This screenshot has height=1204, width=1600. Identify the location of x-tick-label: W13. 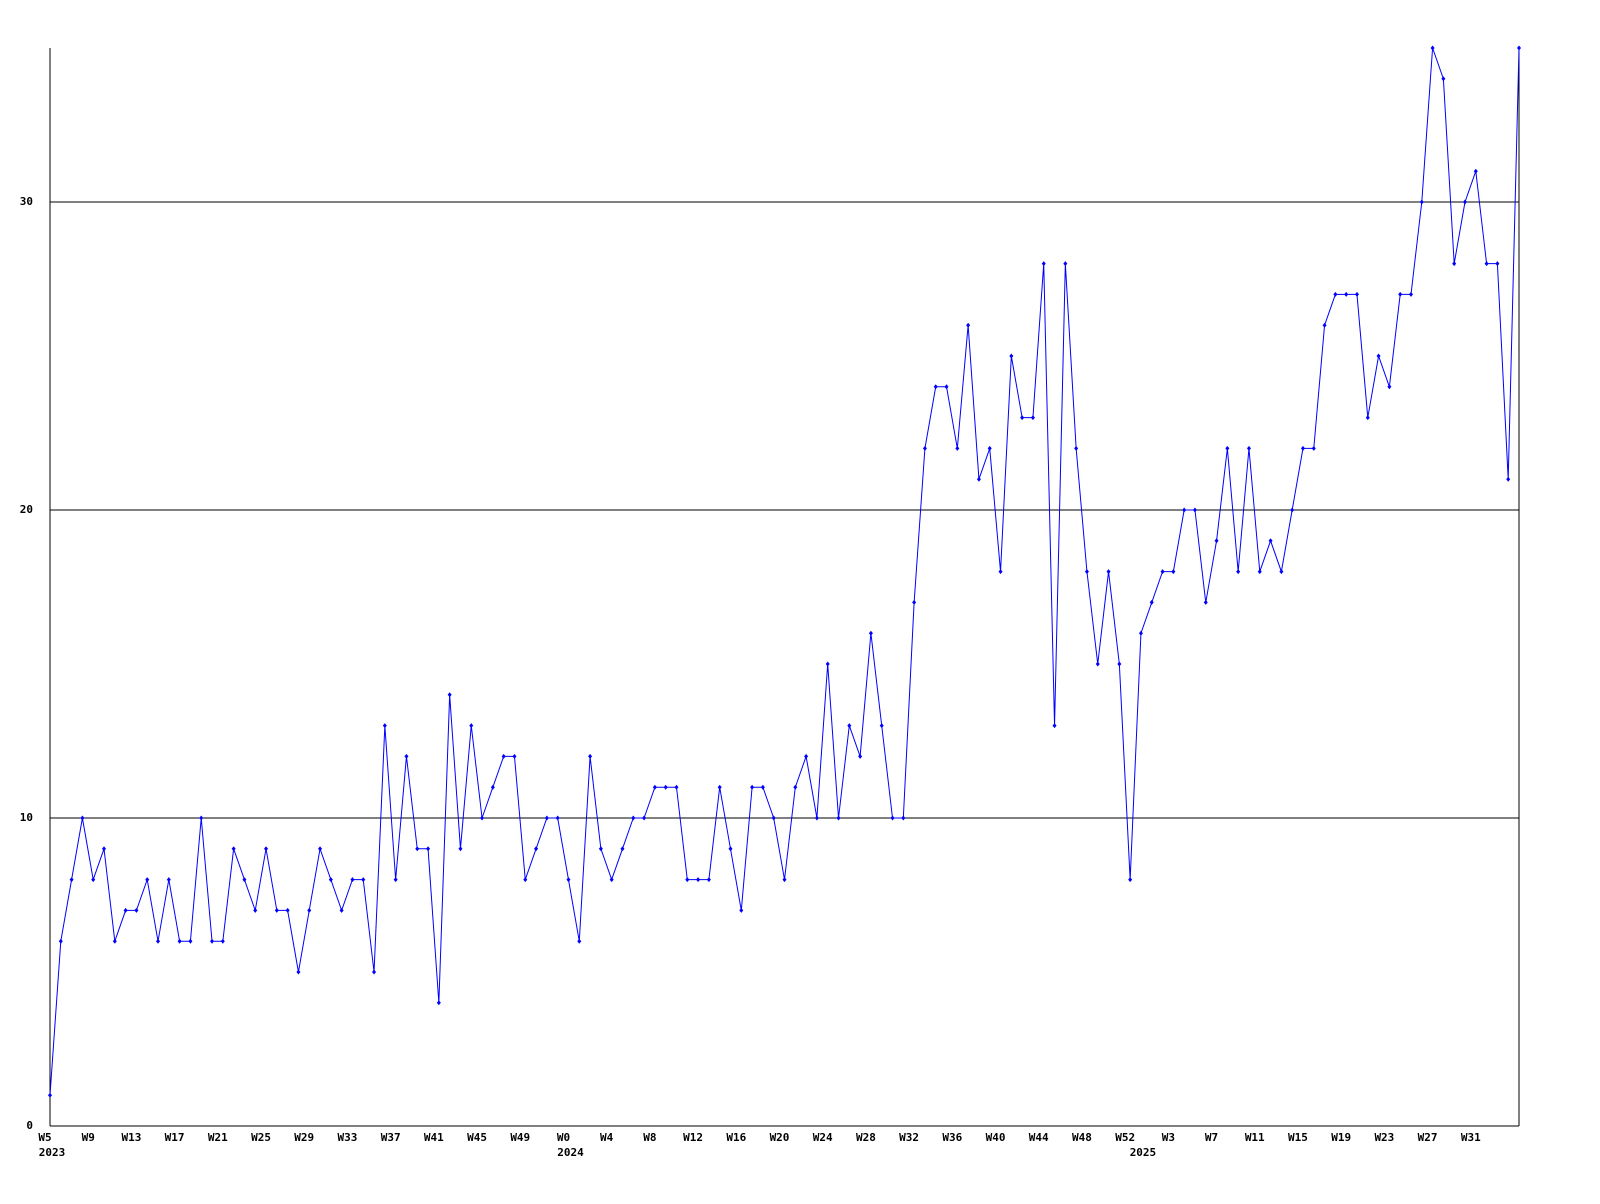
(131, 1137).